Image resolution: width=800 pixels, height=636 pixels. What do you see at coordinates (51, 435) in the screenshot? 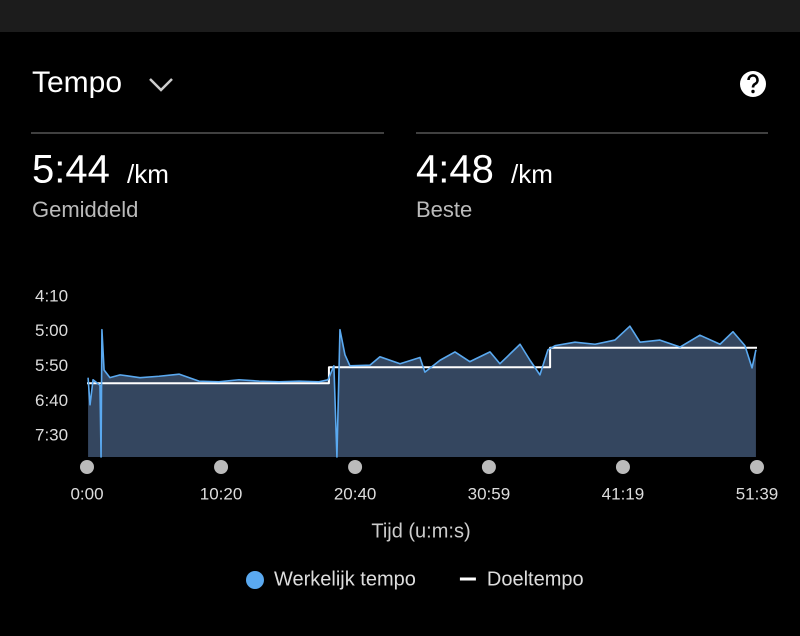
I see `y-tick-label: 7:30` at bounding box center [51, 435].